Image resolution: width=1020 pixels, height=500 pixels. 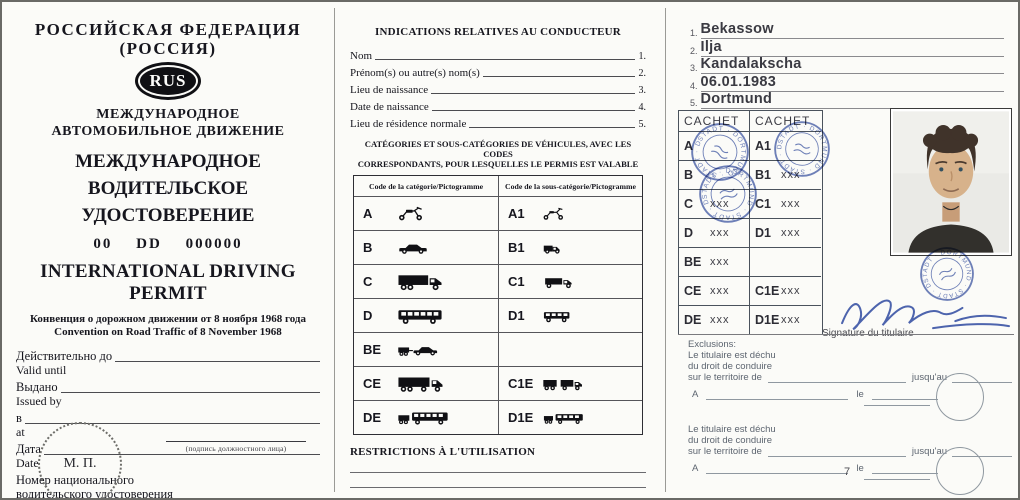 I want to click on holder-signature-caption: Signature du titulaire, so click(x=868, y=333).